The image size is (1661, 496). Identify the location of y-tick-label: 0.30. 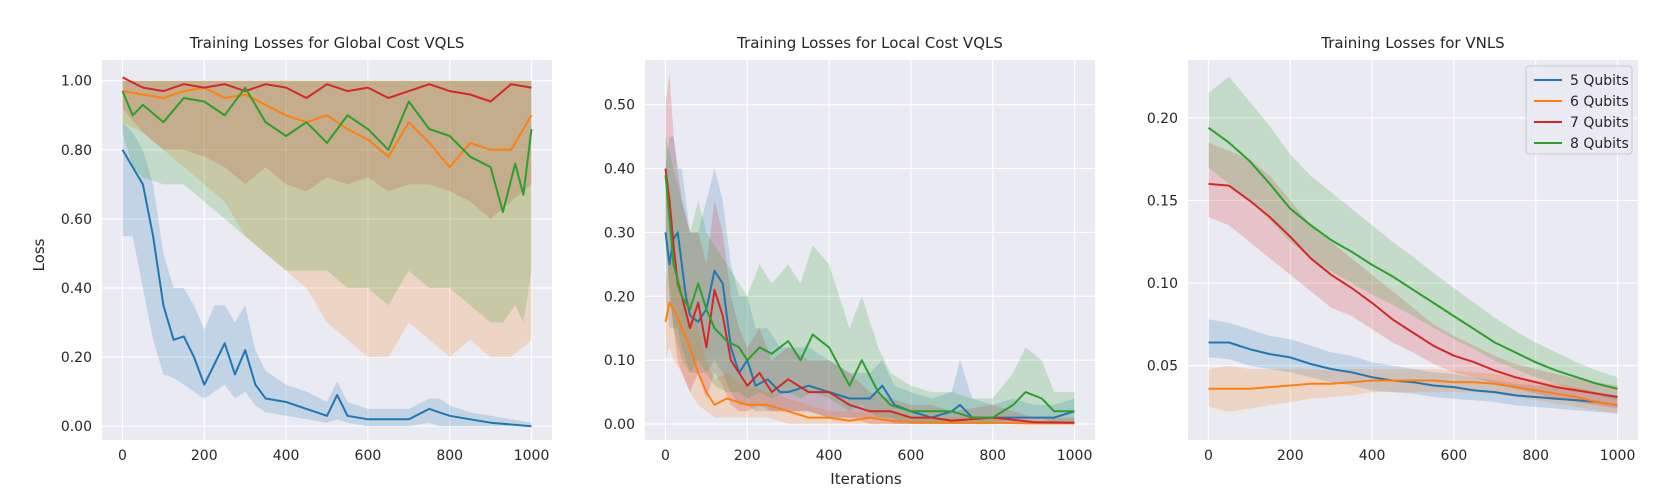
(619, 233).